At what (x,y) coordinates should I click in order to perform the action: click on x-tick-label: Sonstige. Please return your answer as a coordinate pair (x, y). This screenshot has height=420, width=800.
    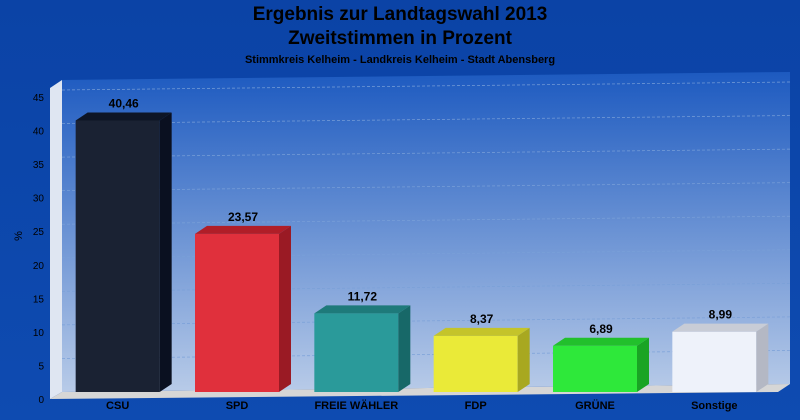
    Looking at the image, I should click on (714, 406).